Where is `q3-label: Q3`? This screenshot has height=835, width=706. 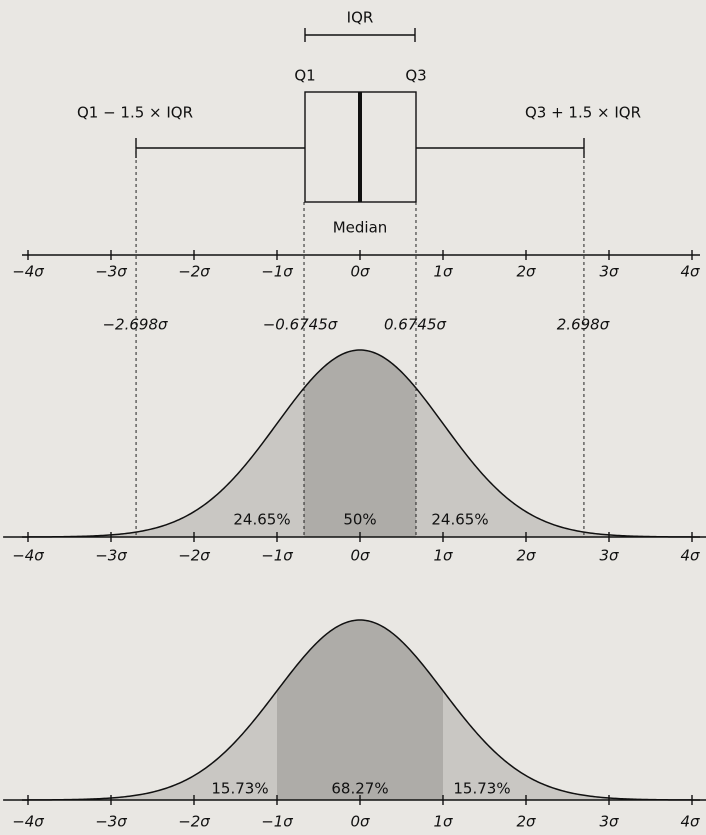 q3-label: Q3 is located at coordinates (415, 76).